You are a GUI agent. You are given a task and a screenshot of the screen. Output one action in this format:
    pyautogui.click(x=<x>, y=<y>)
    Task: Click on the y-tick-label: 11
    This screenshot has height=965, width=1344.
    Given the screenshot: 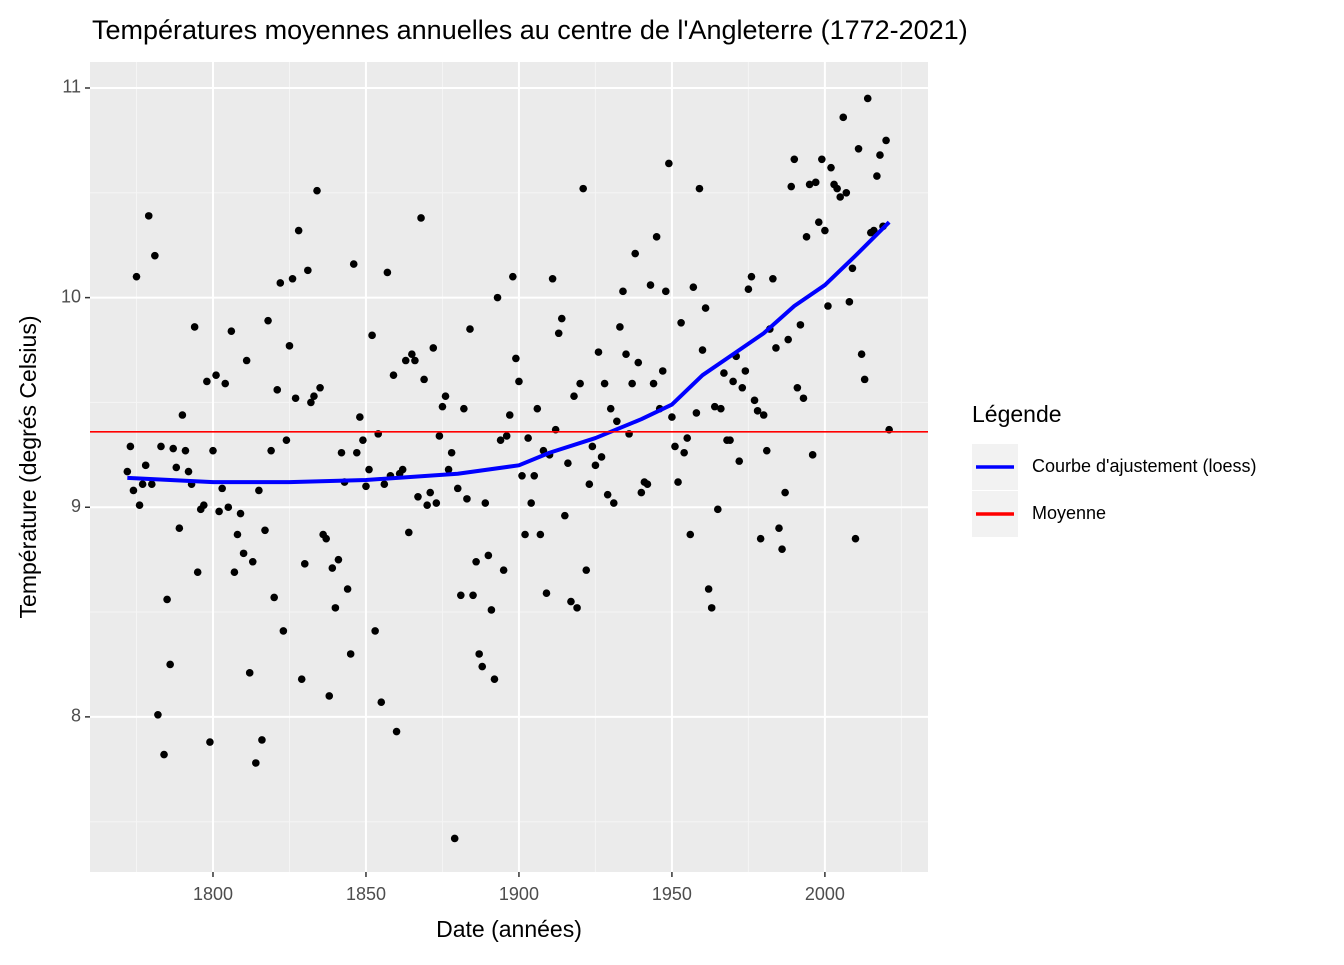 What is the action you would take?
    pyautogui.click(x=71, y=87)
    